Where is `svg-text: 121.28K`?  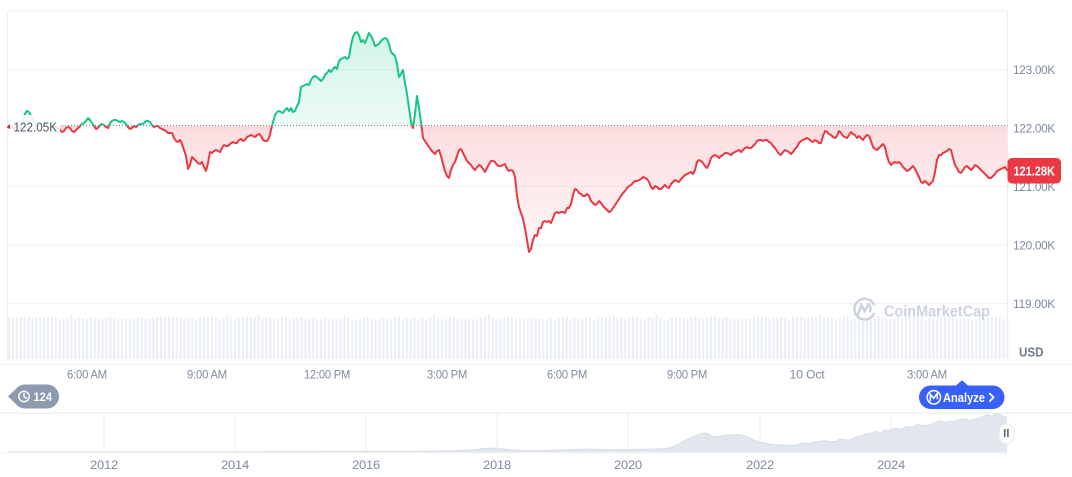 svg-text: 121.28K is located at coordinates (1034, 171).